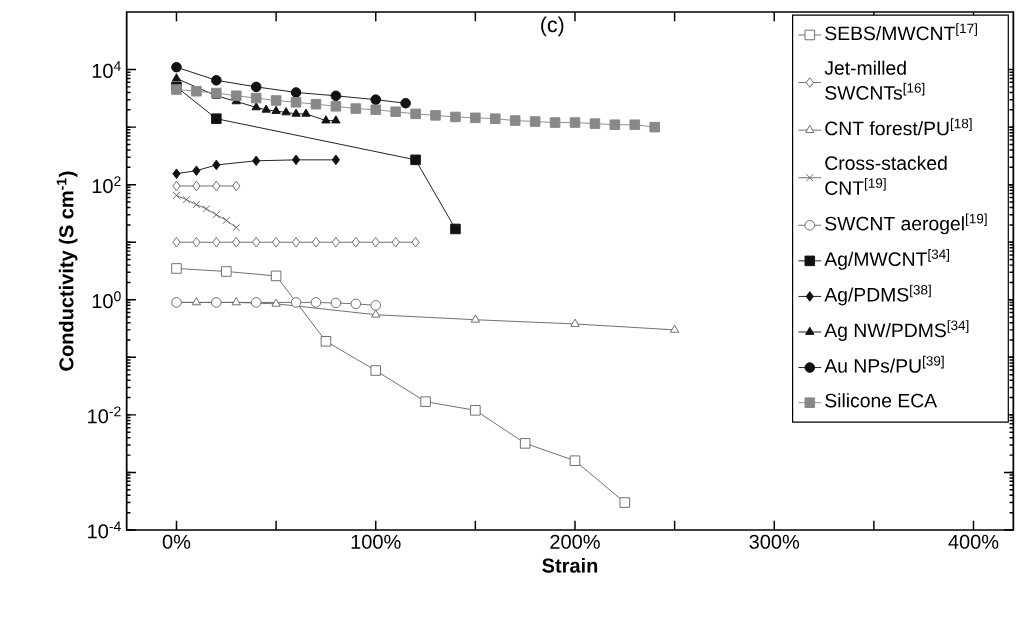 The height and width of the screenshot is (633, 1020). Describe the element at coordinates (896, 330) in the screenshot. I see `legend-label: Ag NW/PDMS$^{[34]}$` at that location.